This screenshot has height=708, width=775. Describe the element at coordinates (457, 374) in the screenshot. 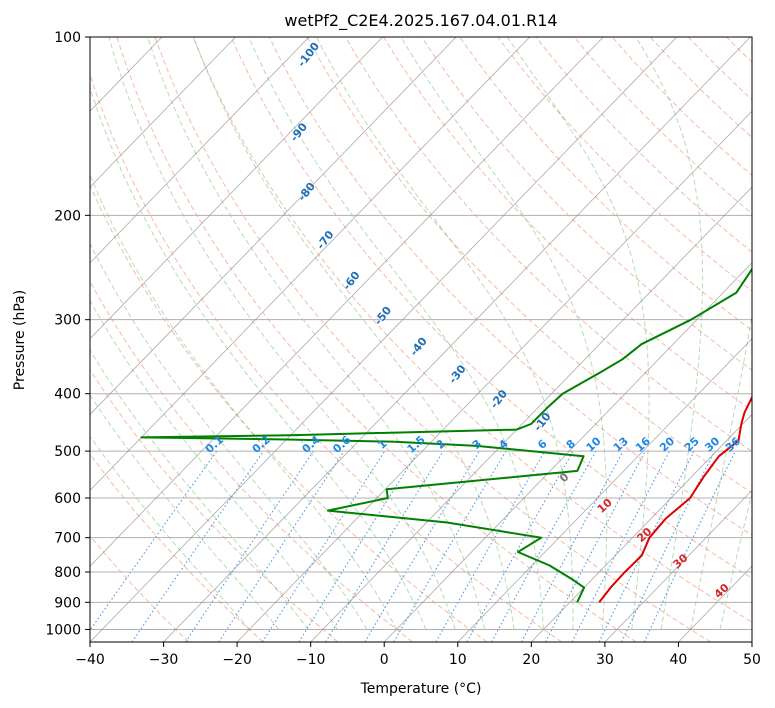

I see `dry-adiabat-label: -30` at that location.